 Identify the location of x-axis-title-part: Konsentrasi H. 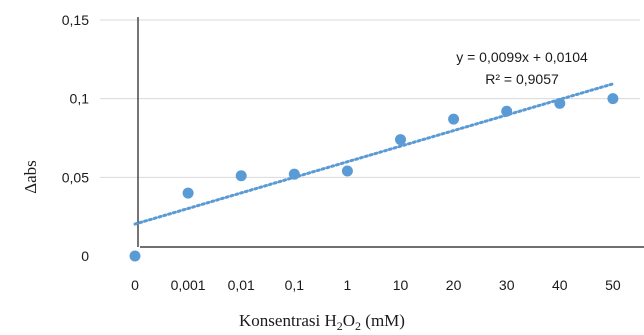
(288, 320).